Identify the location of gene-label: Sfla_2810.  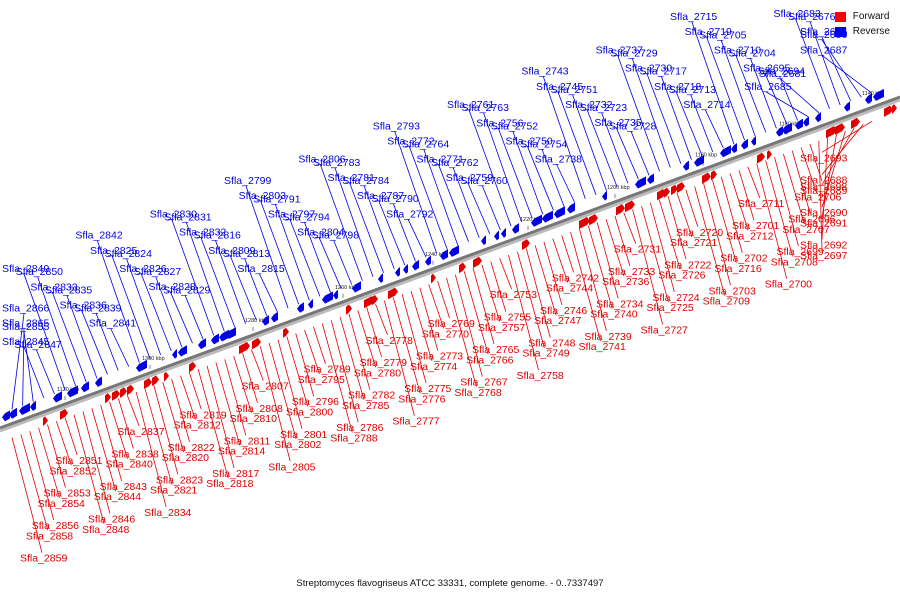
(253, 419).